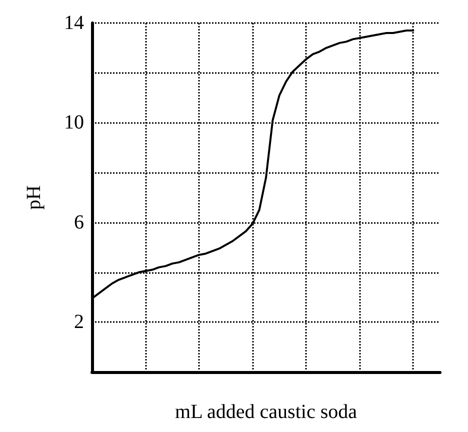  I want to click on y-tick-label: 10, so click(74, 123).